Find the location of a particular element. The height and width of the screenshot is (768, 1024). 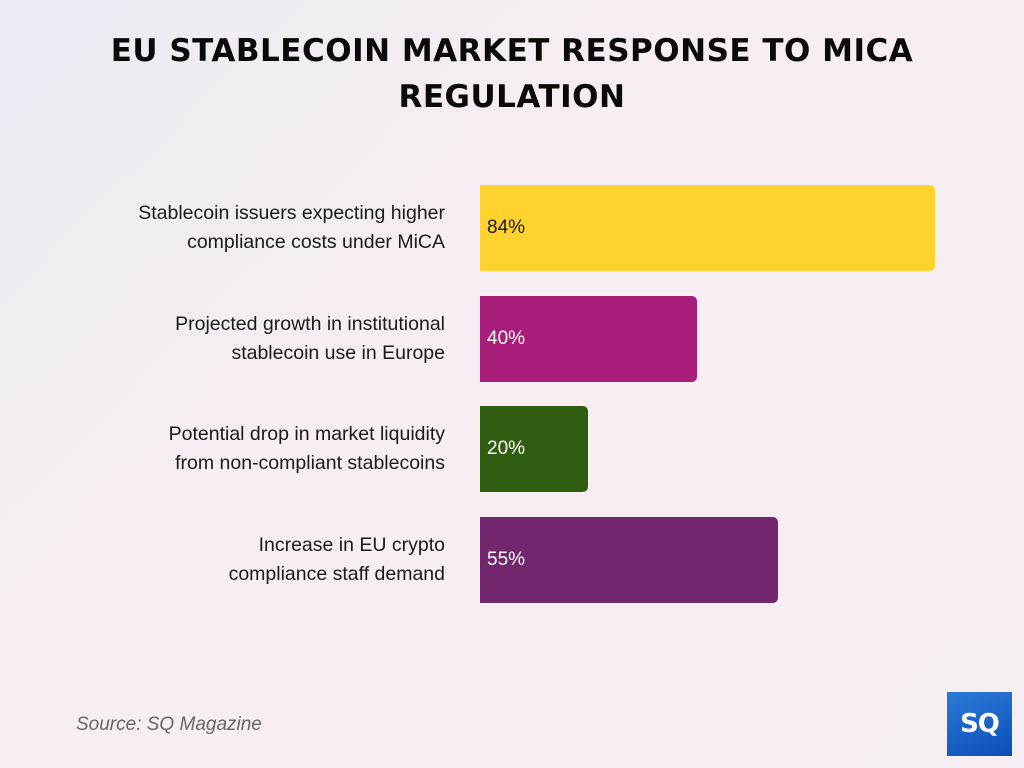

sq-magazine-logo: SQ is located at coordinates (979, 724).